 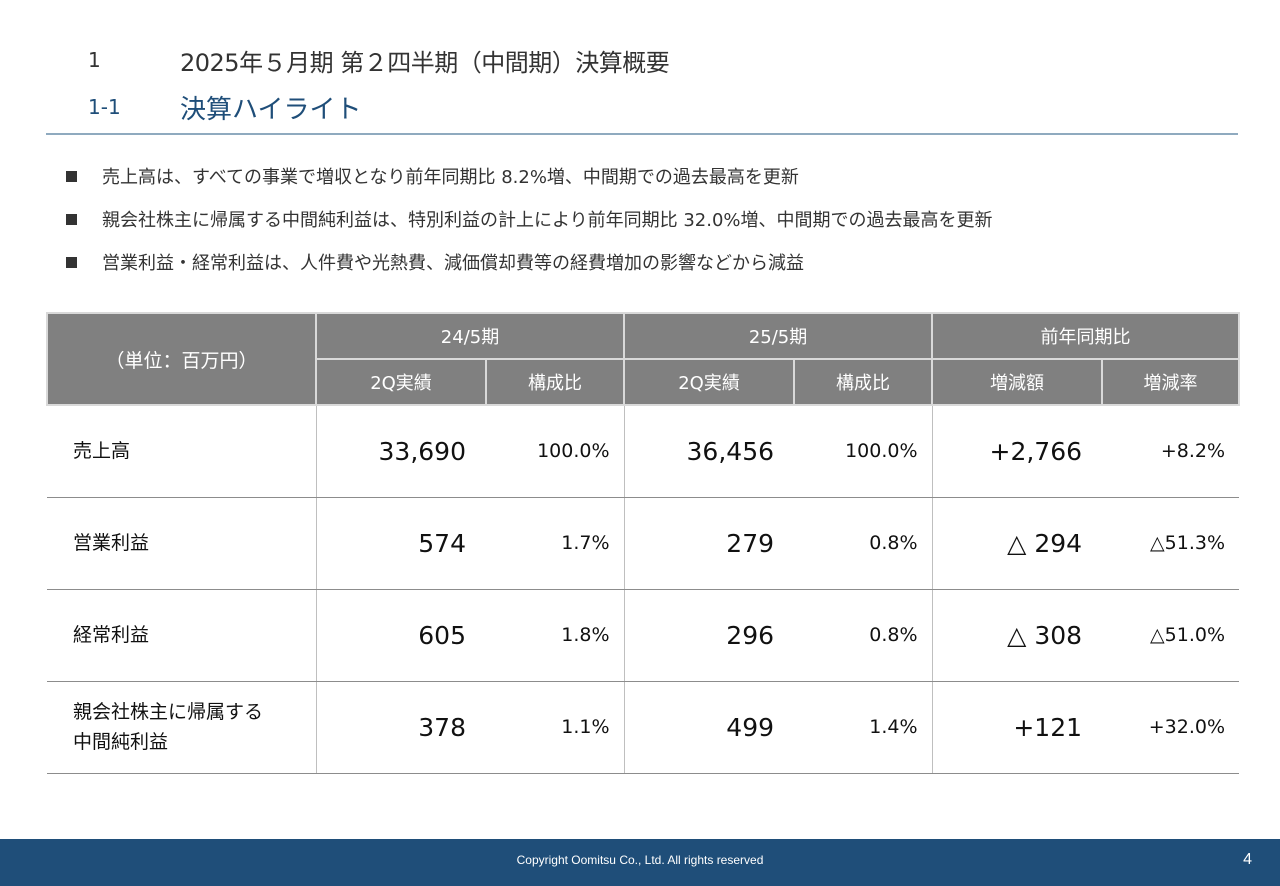 I want to click on change-rate: △51.0%, so click(x=1171, y=635).